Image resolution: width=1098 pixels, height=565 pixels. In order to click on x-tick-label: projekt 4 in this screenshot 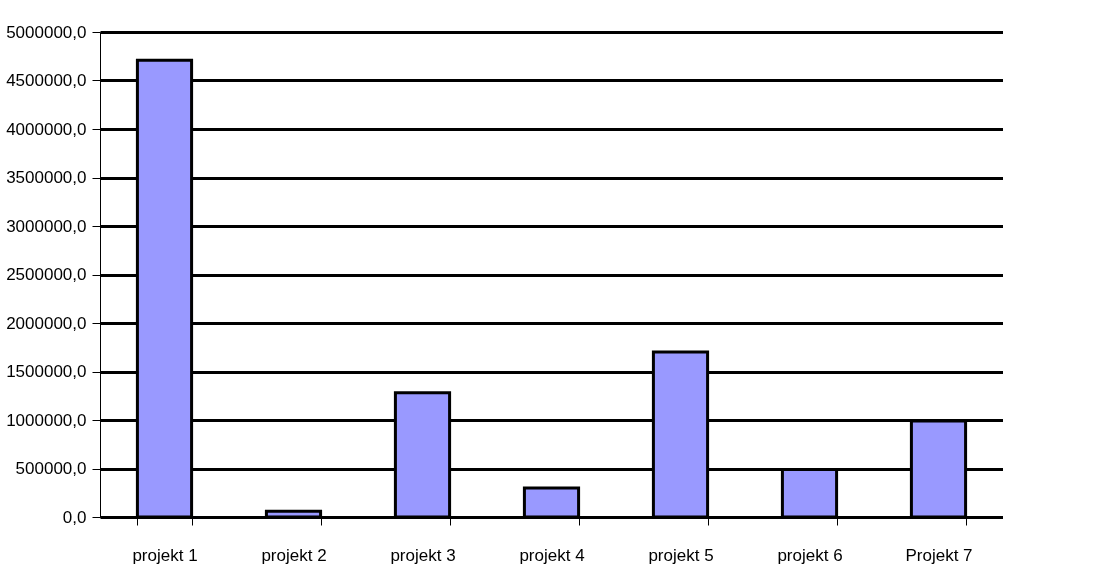, I will do `click(552, 555)`.